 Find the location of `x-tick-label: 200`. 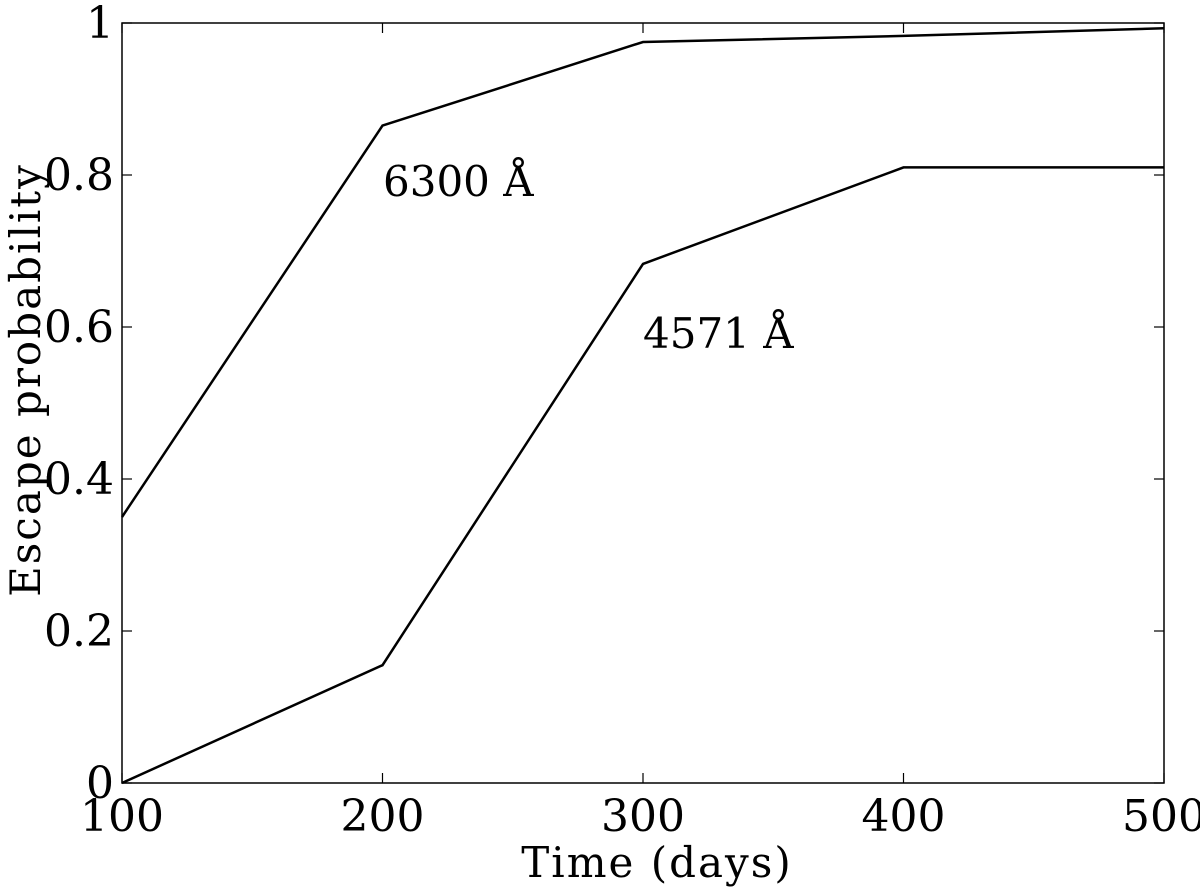

x-tick-label: 200 is located at coordinates (383, 816).